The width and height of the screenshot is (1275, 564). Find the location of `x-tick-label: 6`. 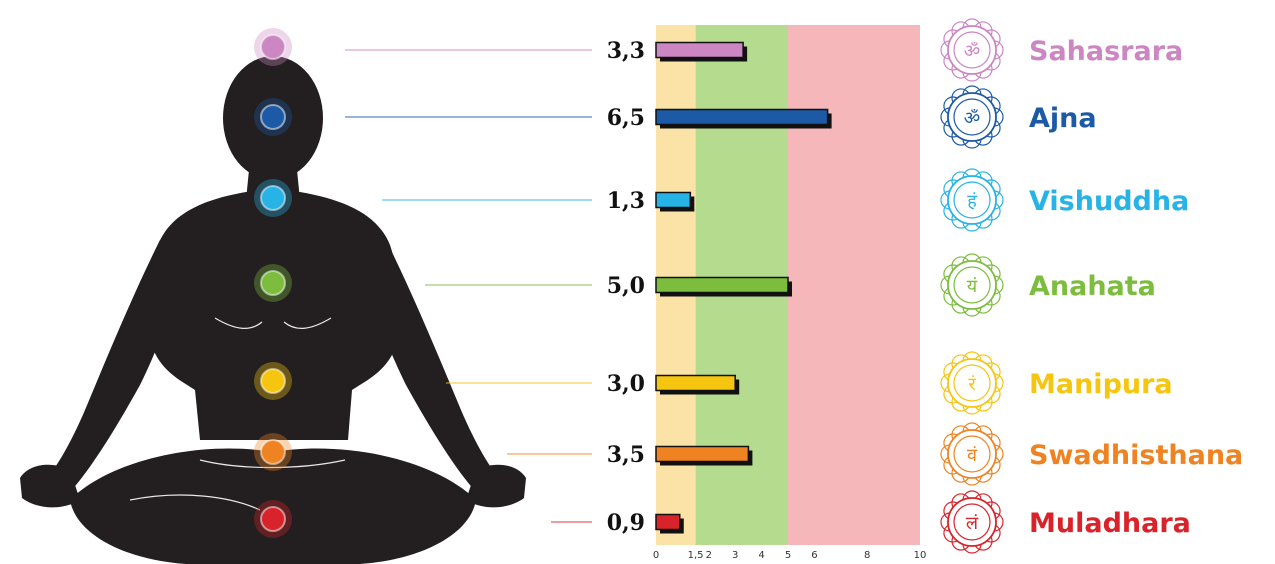

x-tick-label: 6 is located at coordinates (814, 555).